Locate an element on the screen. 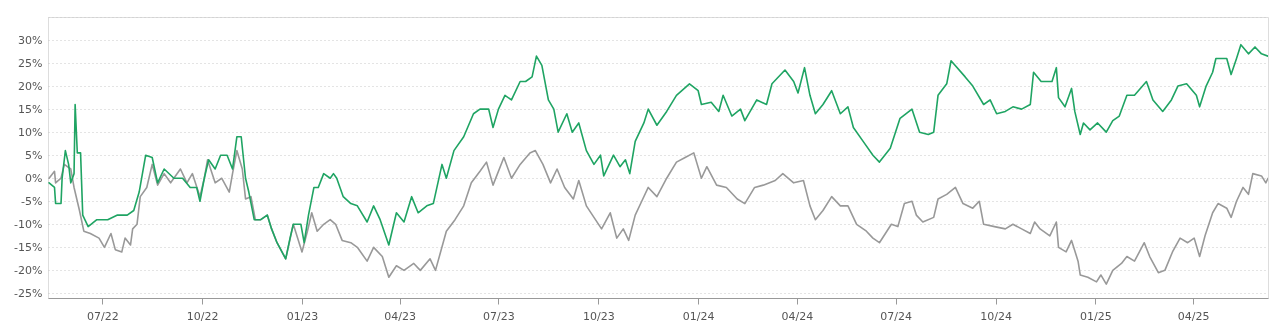 The width and height of the screenshot is (1280, 335). y-tick-label: -25% is located at coordinates (28, 293).